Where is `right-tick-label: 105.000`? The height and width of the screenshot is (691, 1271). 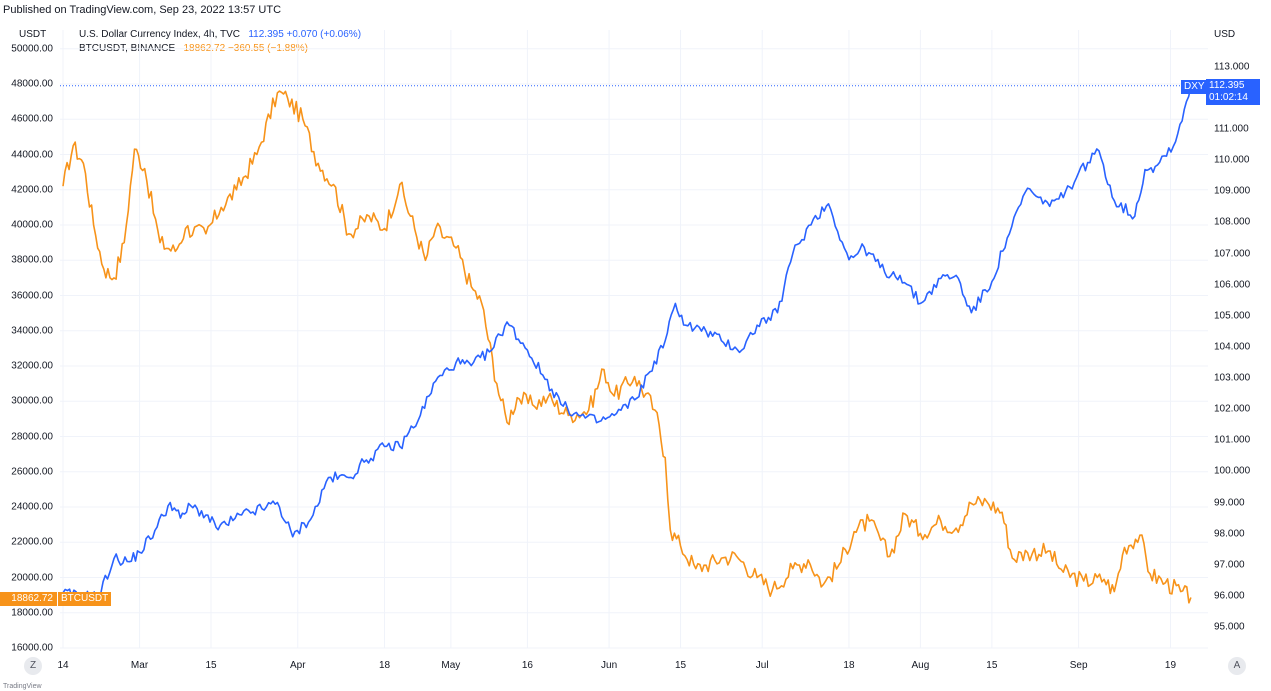 right-tick-label: 105.000 is located at coordinates (1232, 316).